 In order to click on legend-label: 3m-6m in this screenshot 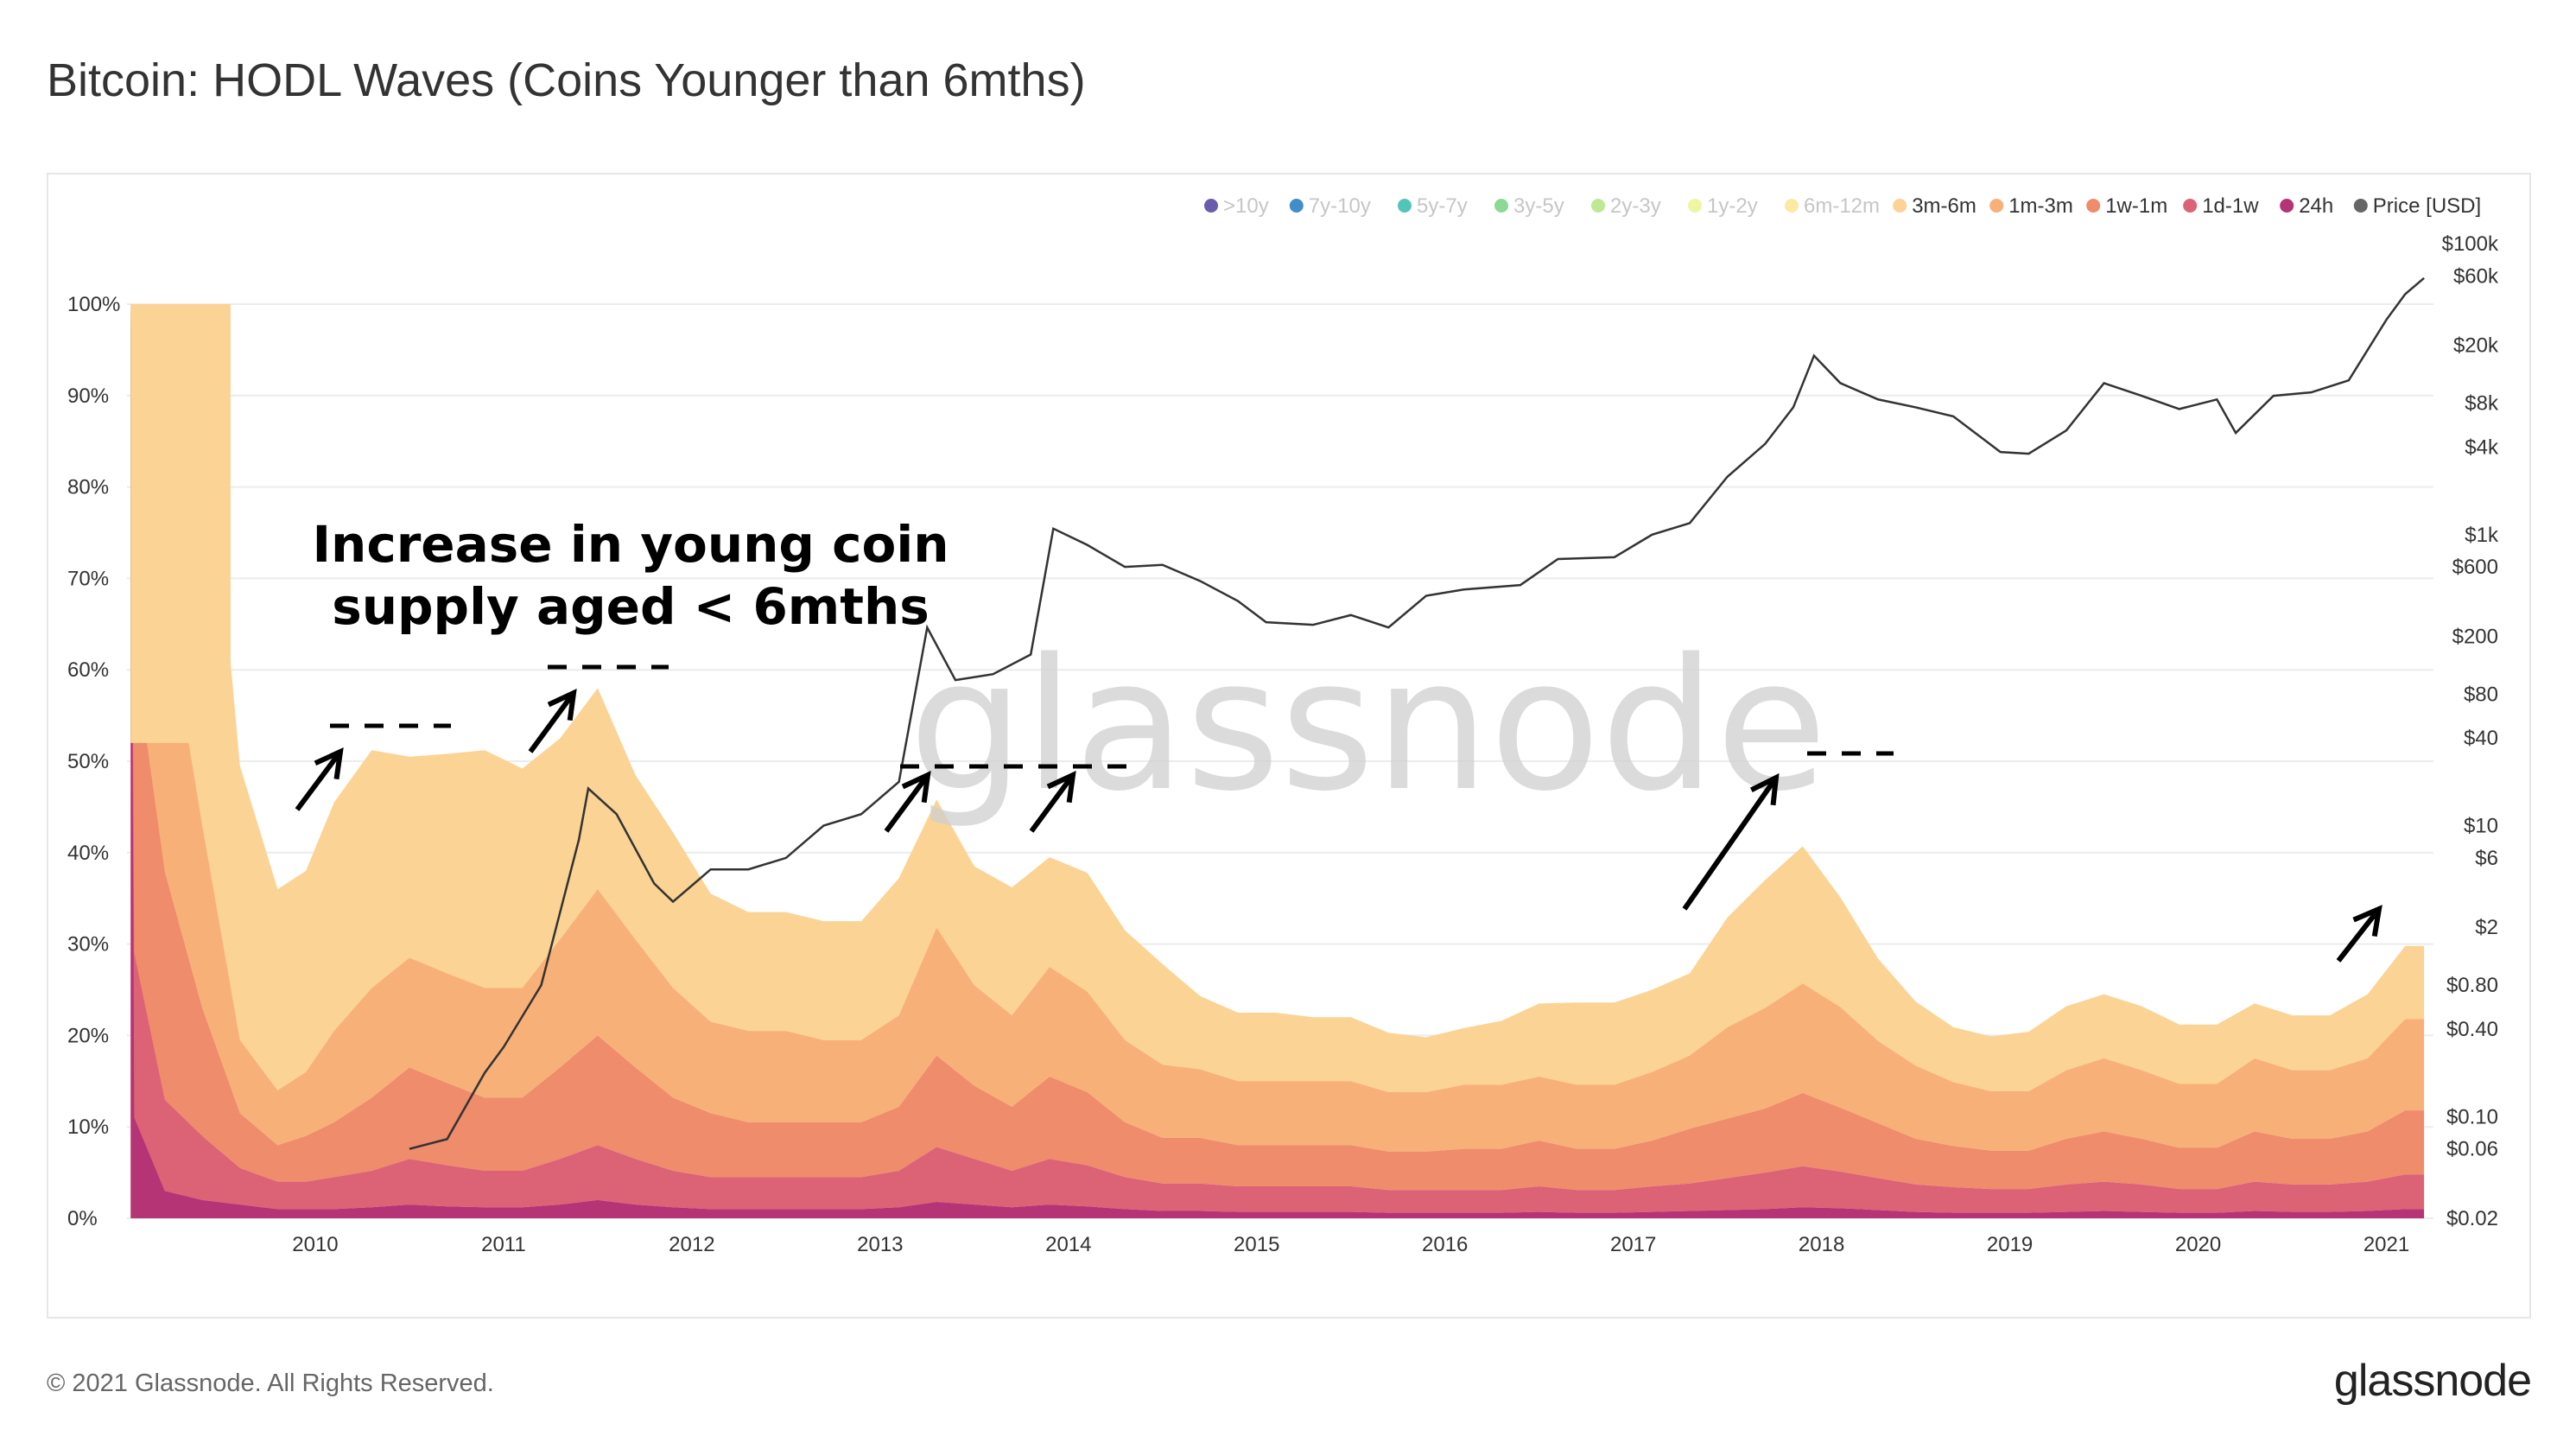, I will do `click(1944, 206)`.